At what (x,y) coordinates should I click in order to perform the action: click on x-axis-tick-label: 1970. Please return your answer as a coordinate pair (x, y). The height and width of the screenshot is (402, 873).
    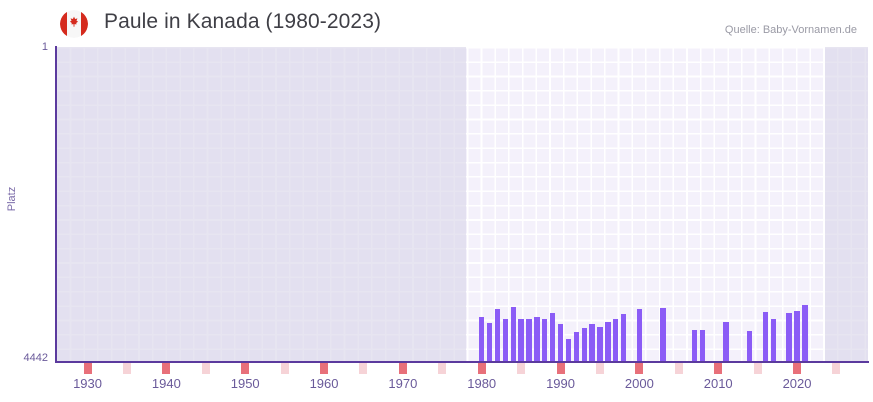
    Looking at the image, I should click on (403, 383).